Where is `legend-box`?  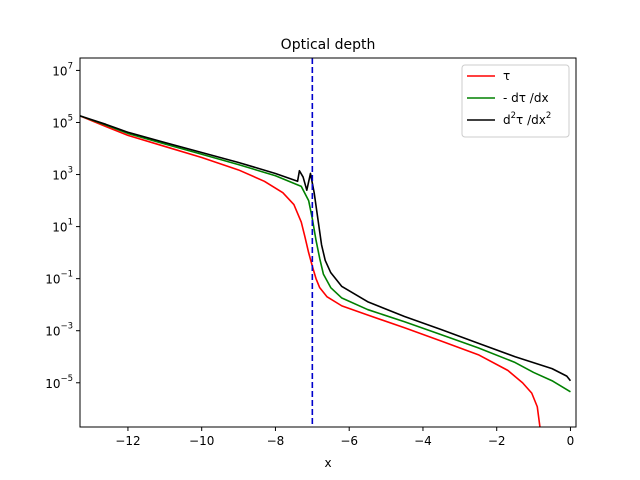 legend-box is located at coordinates (515, 101).